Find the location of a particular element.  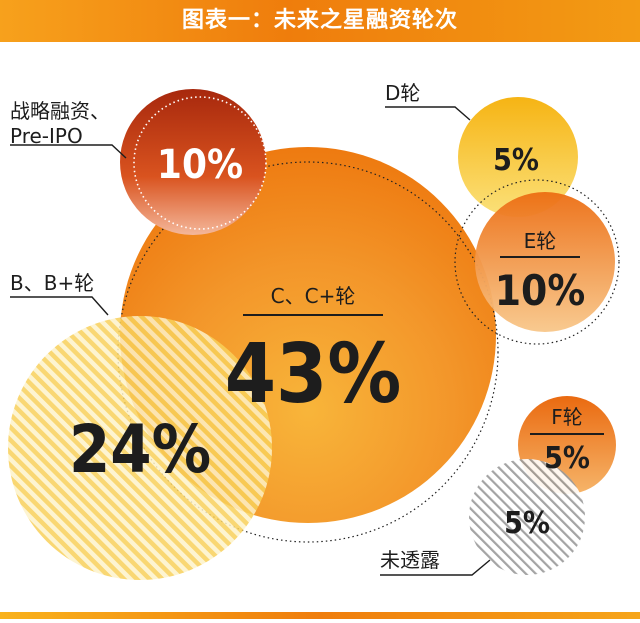

value-d-round: 5% is located at coordinates (516, 160).